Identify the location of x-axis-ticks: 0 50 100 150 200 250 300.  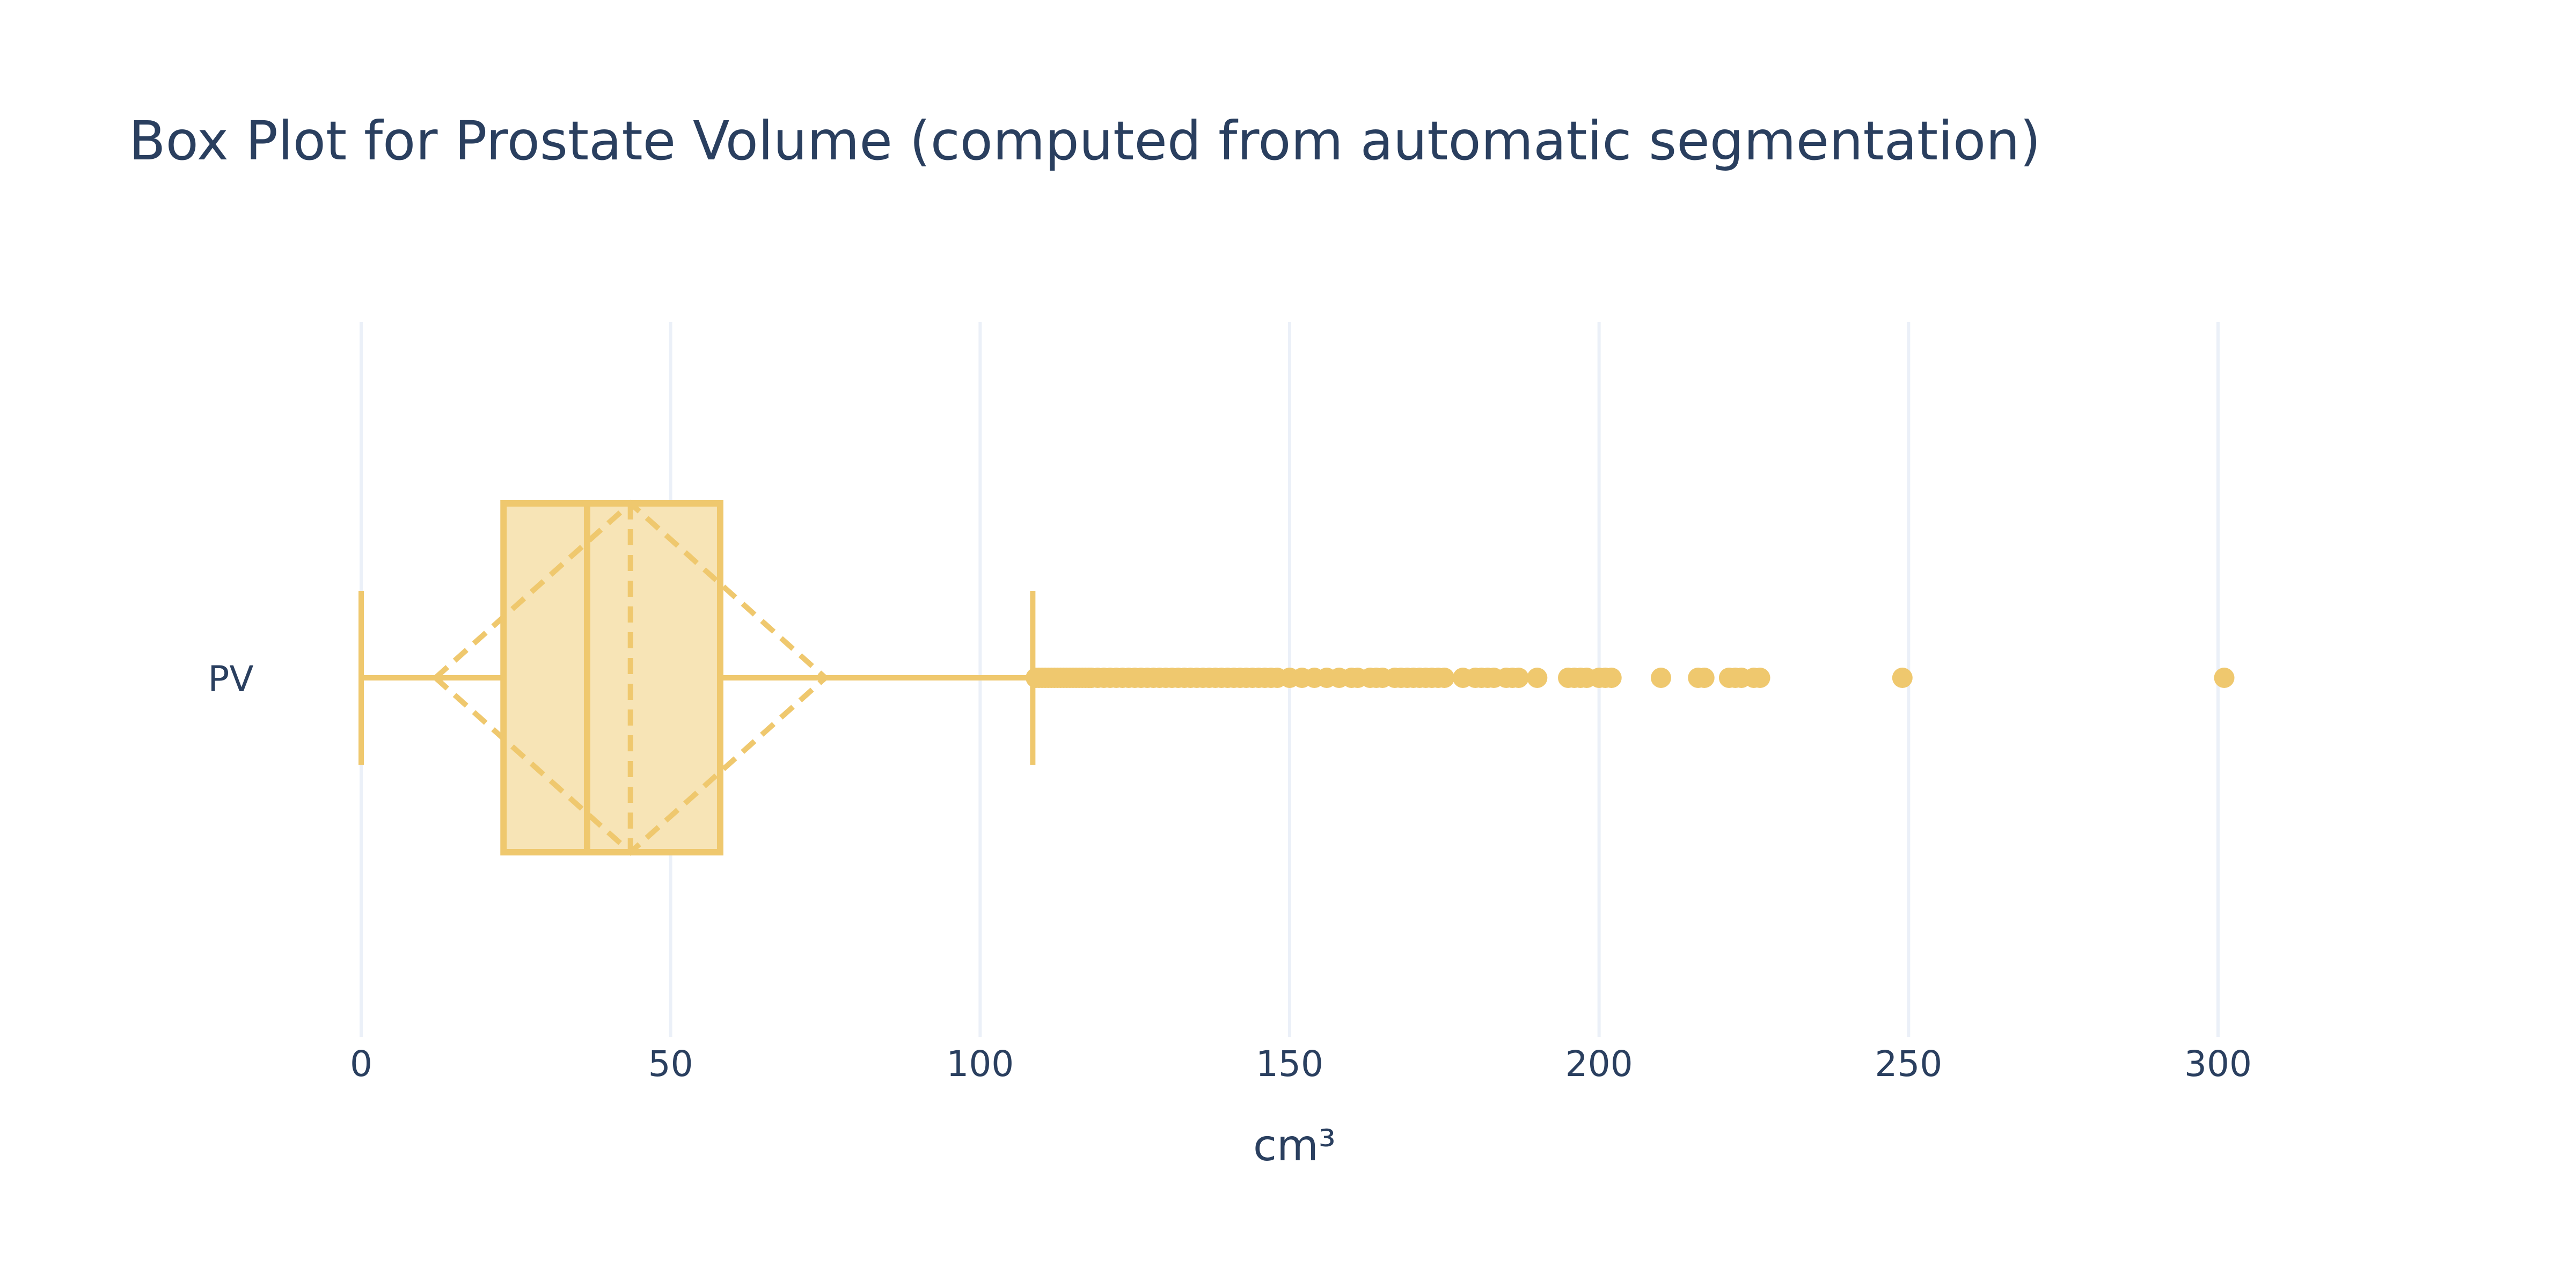
(1301, 1064).